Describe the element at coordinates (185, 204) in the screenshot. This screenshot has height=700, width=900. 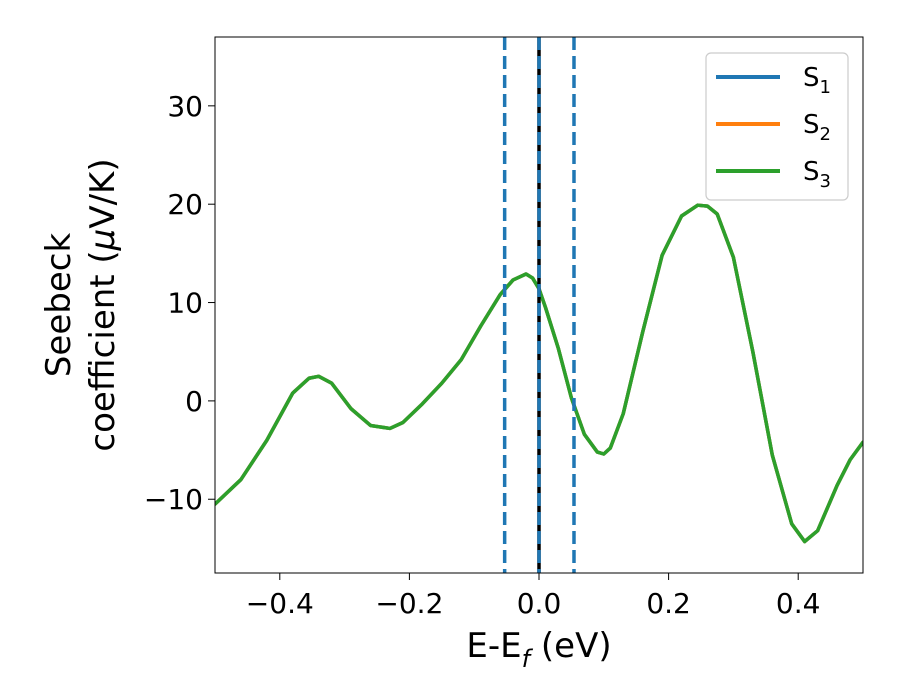
I see `y-tick-label: 20` at that location.